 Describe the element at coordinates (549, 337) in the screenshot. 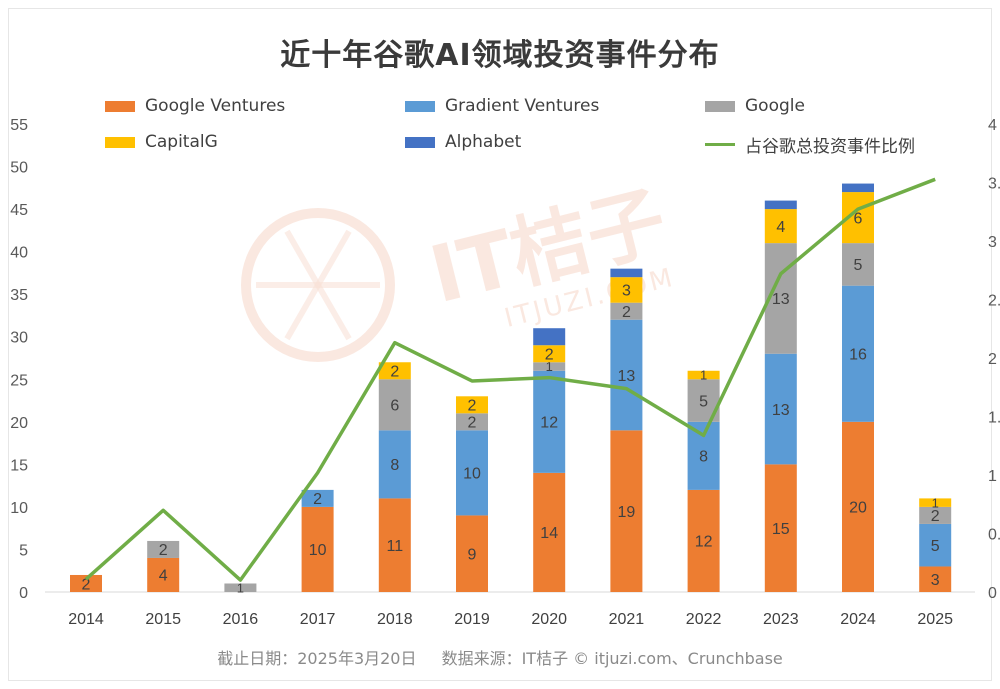

I see `bar-alphabet-2020` at that location.